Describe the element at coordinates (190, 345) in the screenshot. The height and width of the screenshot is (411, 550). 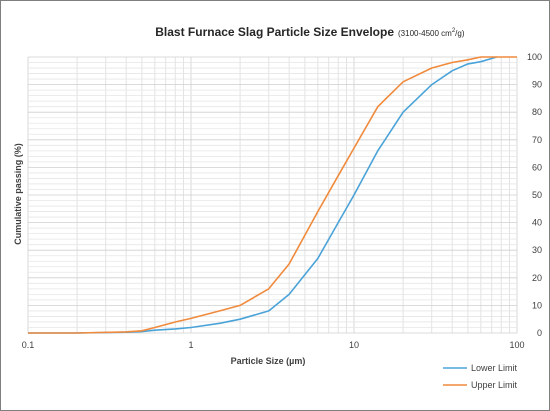
I see `x-tick-label: 1` at that location.